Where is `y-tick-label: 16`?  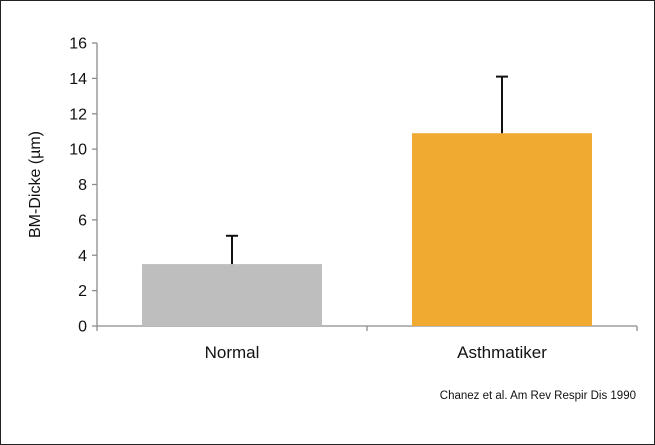 y-tick-label: 16 is located at coordinates (78, 44).